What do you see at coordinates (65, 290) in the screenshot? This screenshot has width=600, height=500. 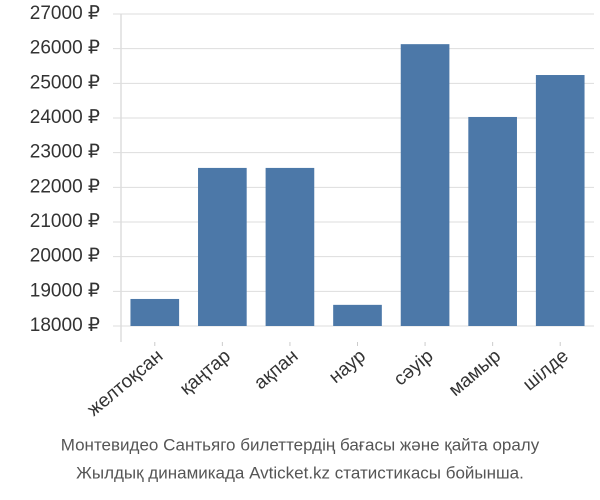 I see `y-tick-label: 19000 ₽` at bounding box center [65, 290].